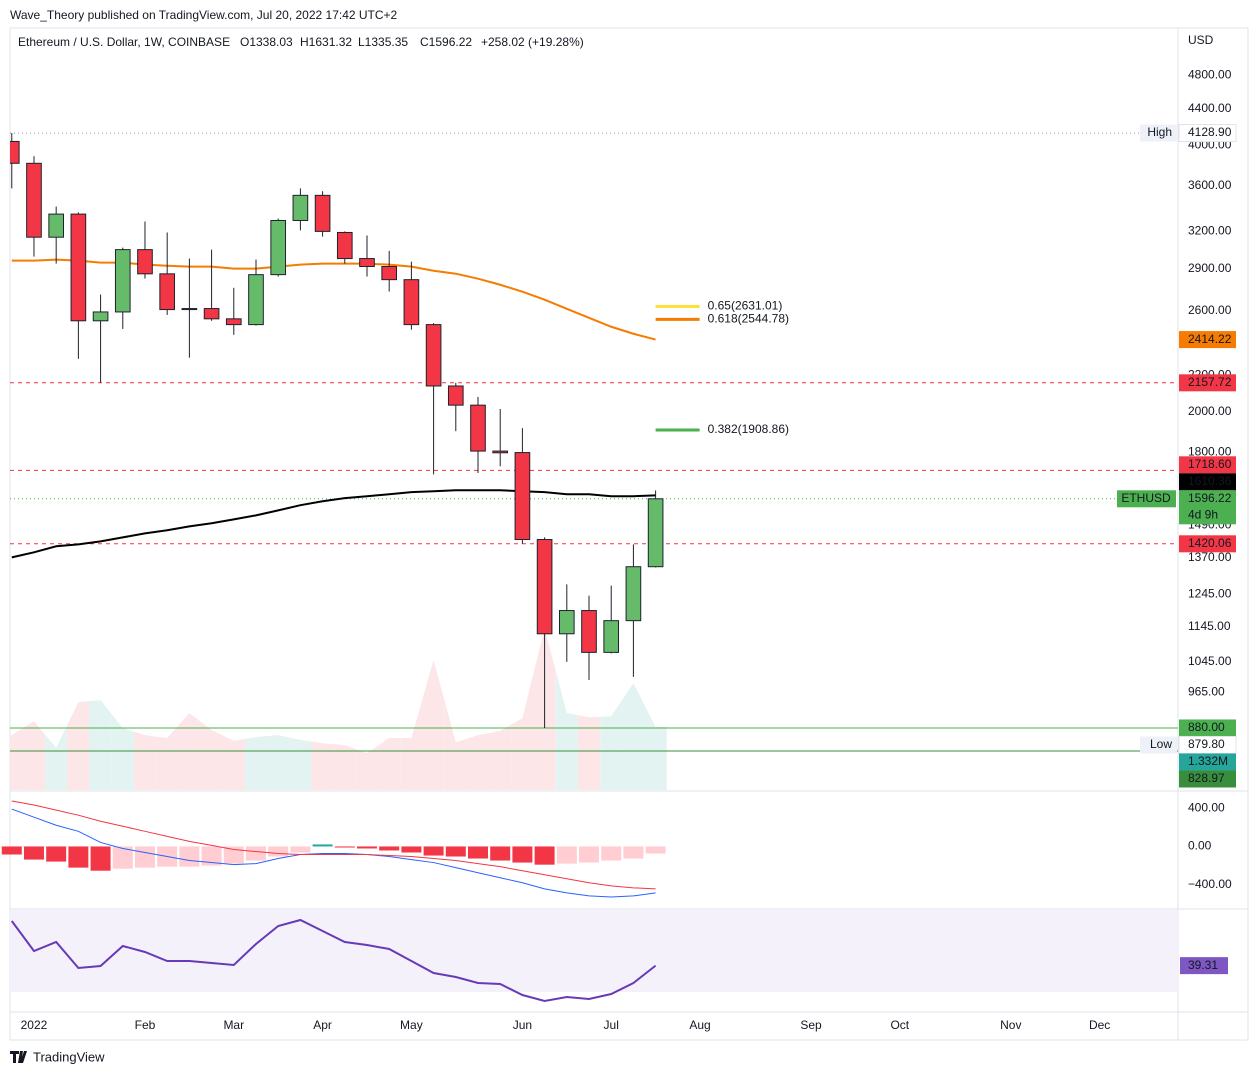 Image resolution: width=1258 pixels, height=1074 pixels. What do you see at coordinates (446, 42) in the screenshot?
I see `legend-value: C1596.22` at bounding box center [446, 42].